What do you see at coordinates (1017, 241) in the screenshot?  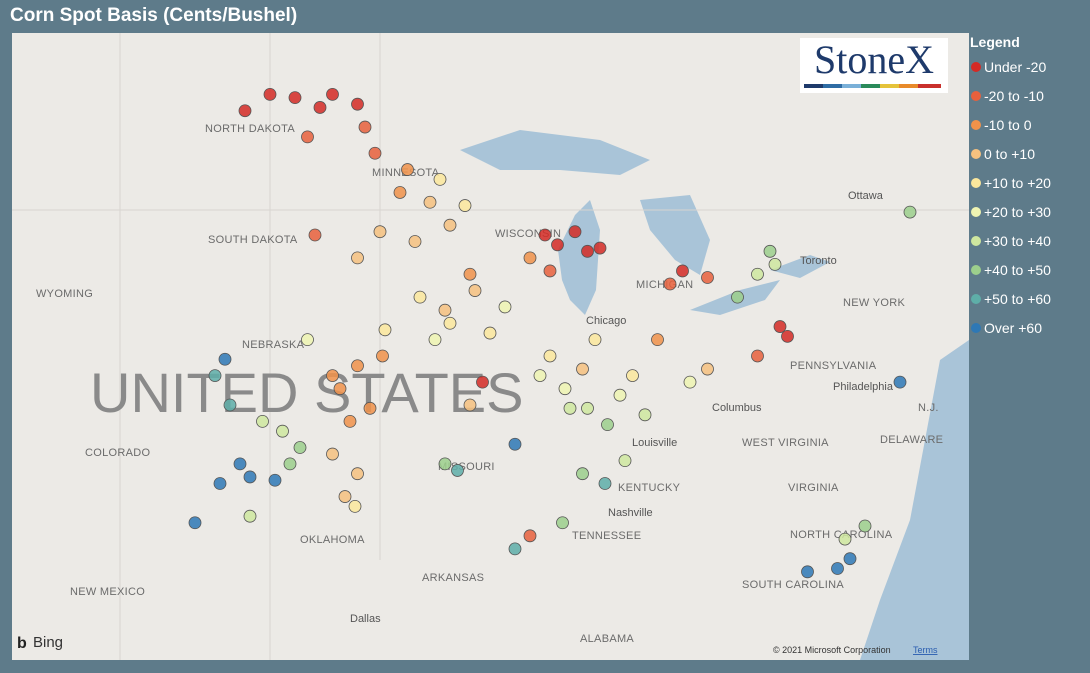 I see `legend-label: +30 to +40` at bounding box center [1017, 241].